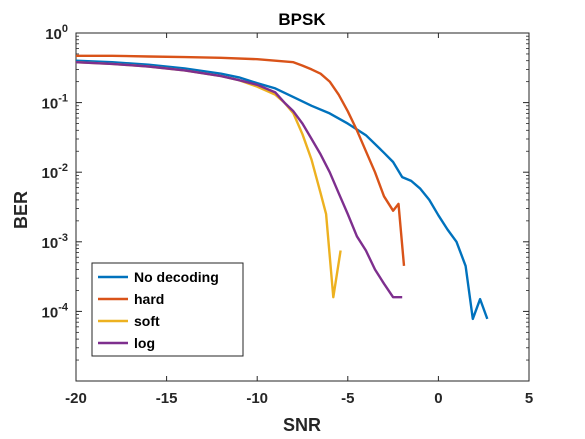 This screenshot has height=439, width=585. What do you see at coordinates (167, 398) in the screenshot?
I see `x-tick-label: -15` at bounding box center [167, 398].